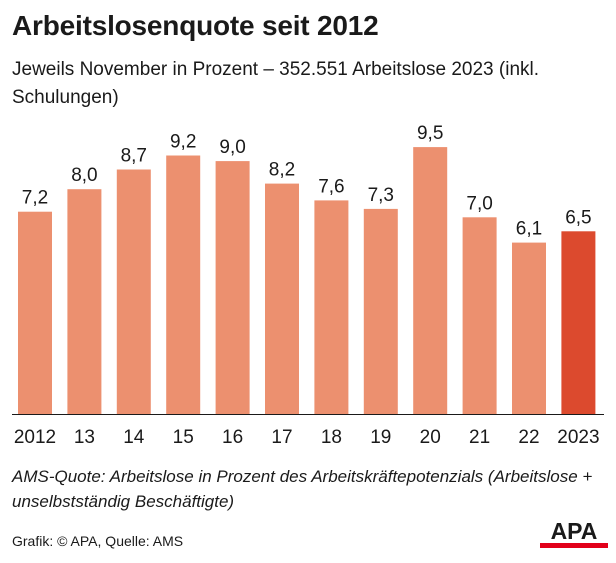 This screenshot has height=563, width=616. What do you see at coordinates (381, 195) in the screenshot?
I see `value-label-19: 7,3` at bounding box center [381, 195].